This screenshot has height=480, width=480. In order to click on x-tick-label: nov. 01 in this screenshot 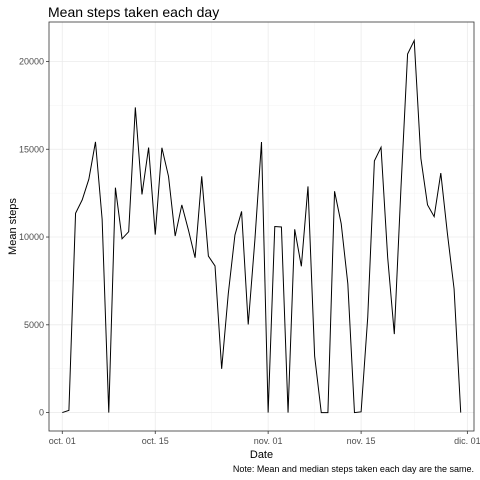, I will do `click(268, 441)`.